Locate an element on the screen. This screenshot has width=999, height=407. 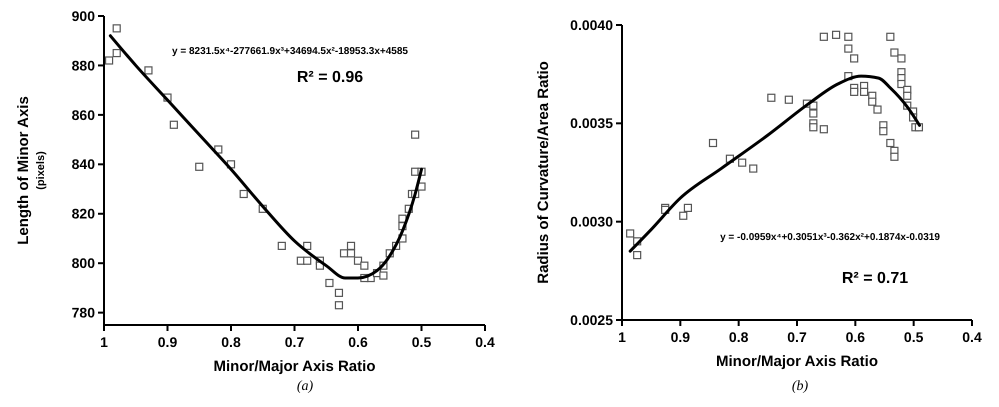
annotation: y = -0.0959x⁴+0.3051x³-0.362x²+0.1874x-0.0319 is located at coordinates (830, 237).